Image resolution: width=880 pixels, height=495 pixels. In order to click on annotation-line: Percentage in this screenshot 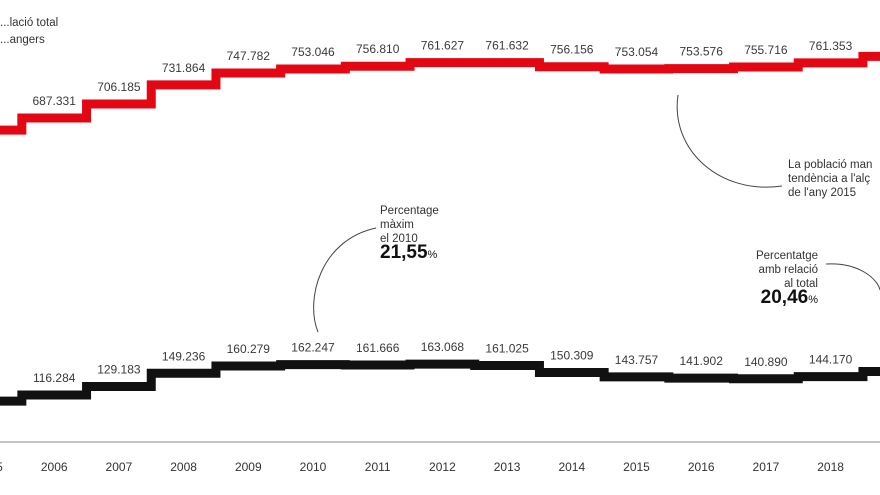, I will do `click(409, 211)`.